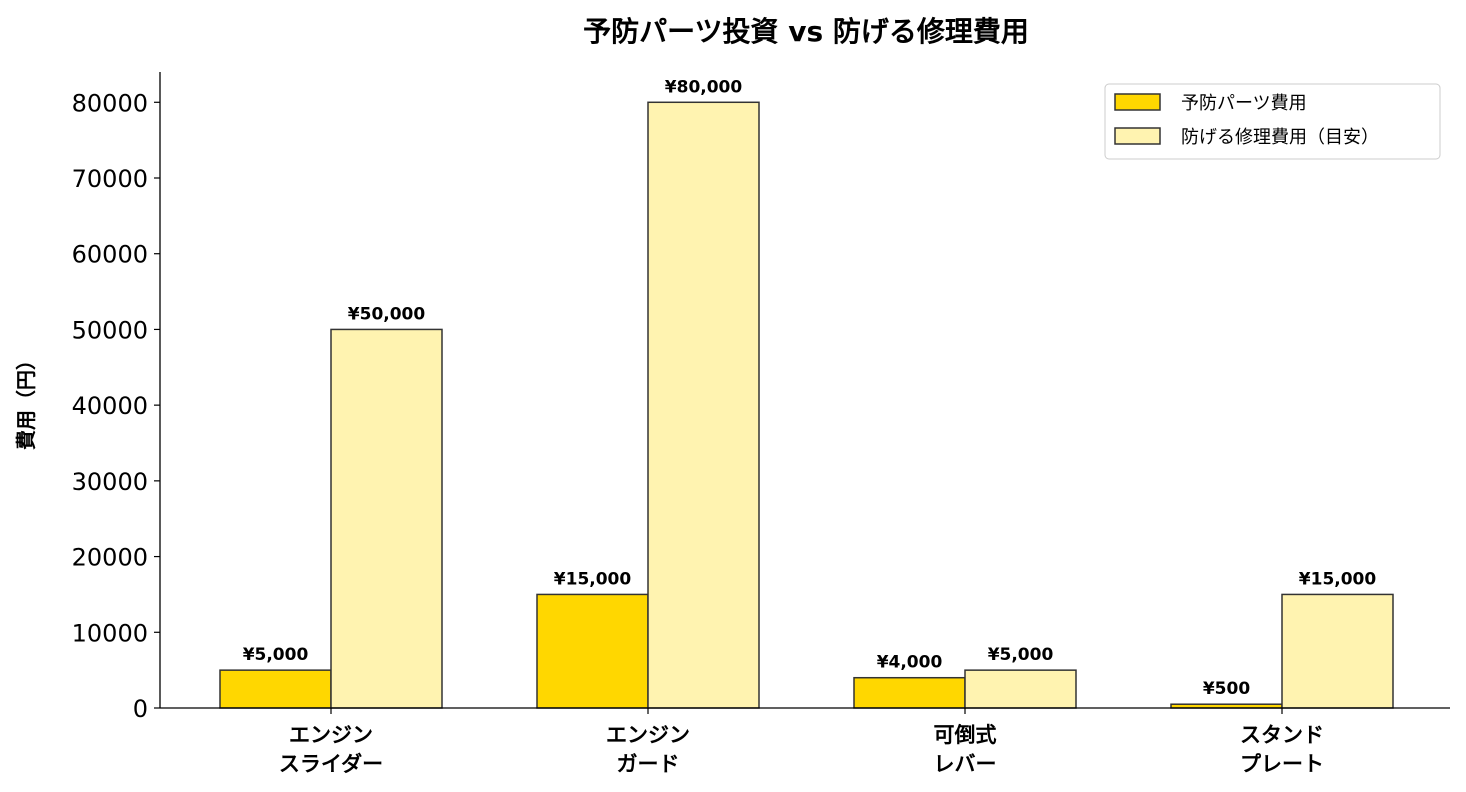 The height and width of the screenshot is (792, 1466). Describe the element at coordinates (110, 406) in the screenshot. I see `y-tick-label: 40000` at that location.